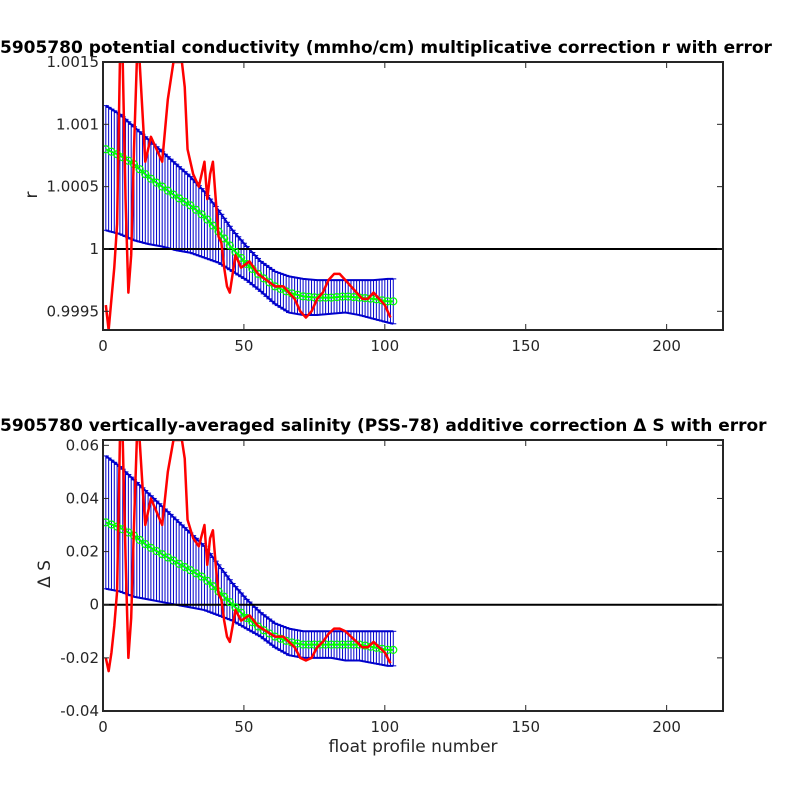 Image resolution: width=800 pixels, height=800 pixels. What do you see at coordinates (45, 574) in the screenshot?
I see `y-axis-label: Δ S` at bounding box center [45, 574].